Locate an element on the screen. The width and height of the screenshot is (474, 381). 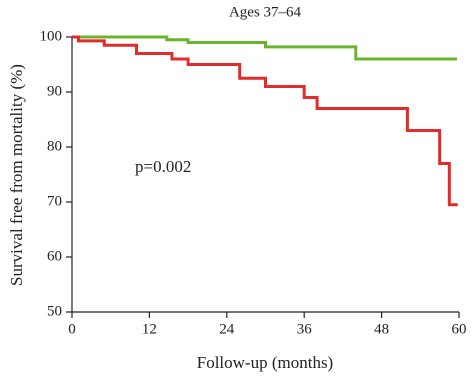
x-tick-label: 36 is located at coordinates (305, 329).